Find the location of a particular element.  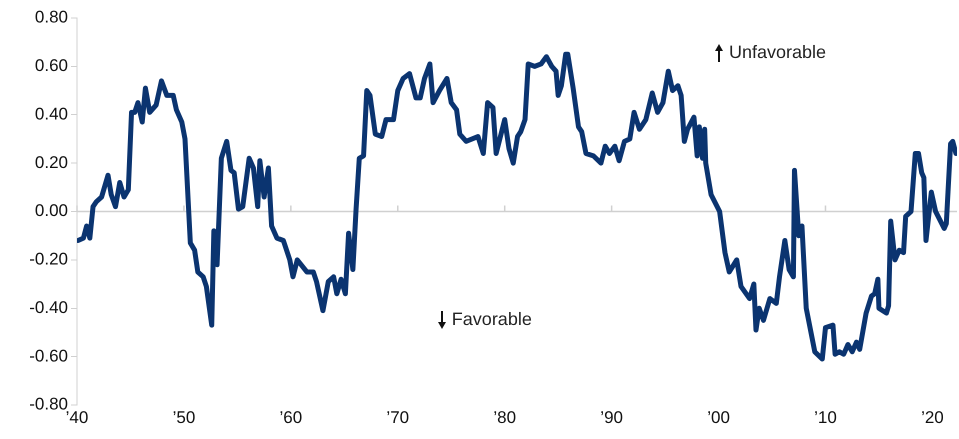

x-tick-label: ’80 is located at coordinates (504, 417).